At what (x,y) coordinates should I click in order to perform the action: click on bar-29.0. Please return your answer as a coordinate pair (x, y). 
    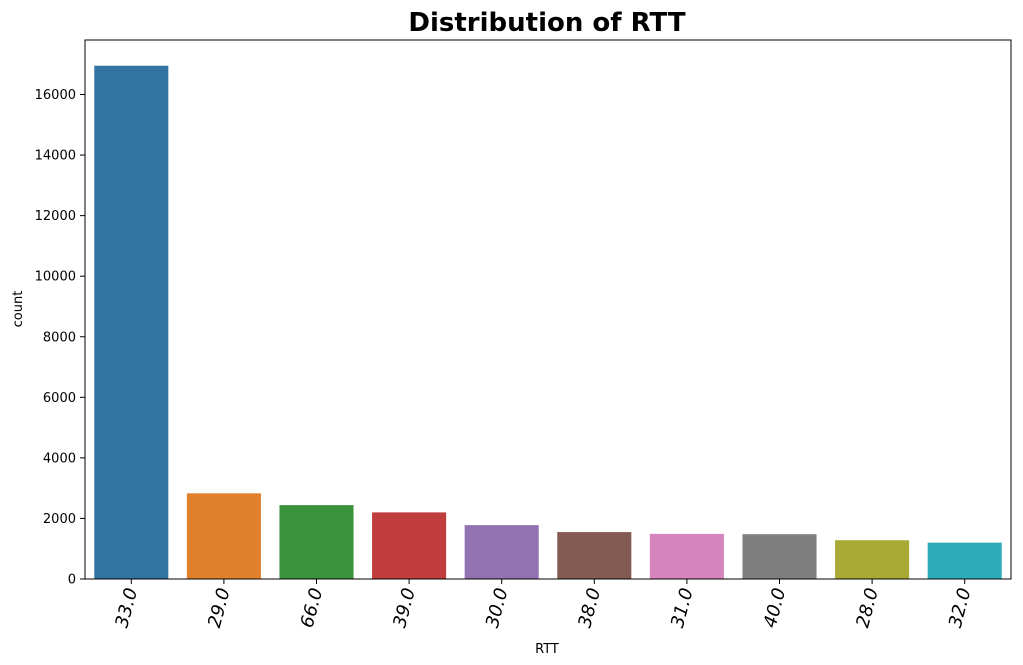
    Looking at the image, I should click on (223, 536).